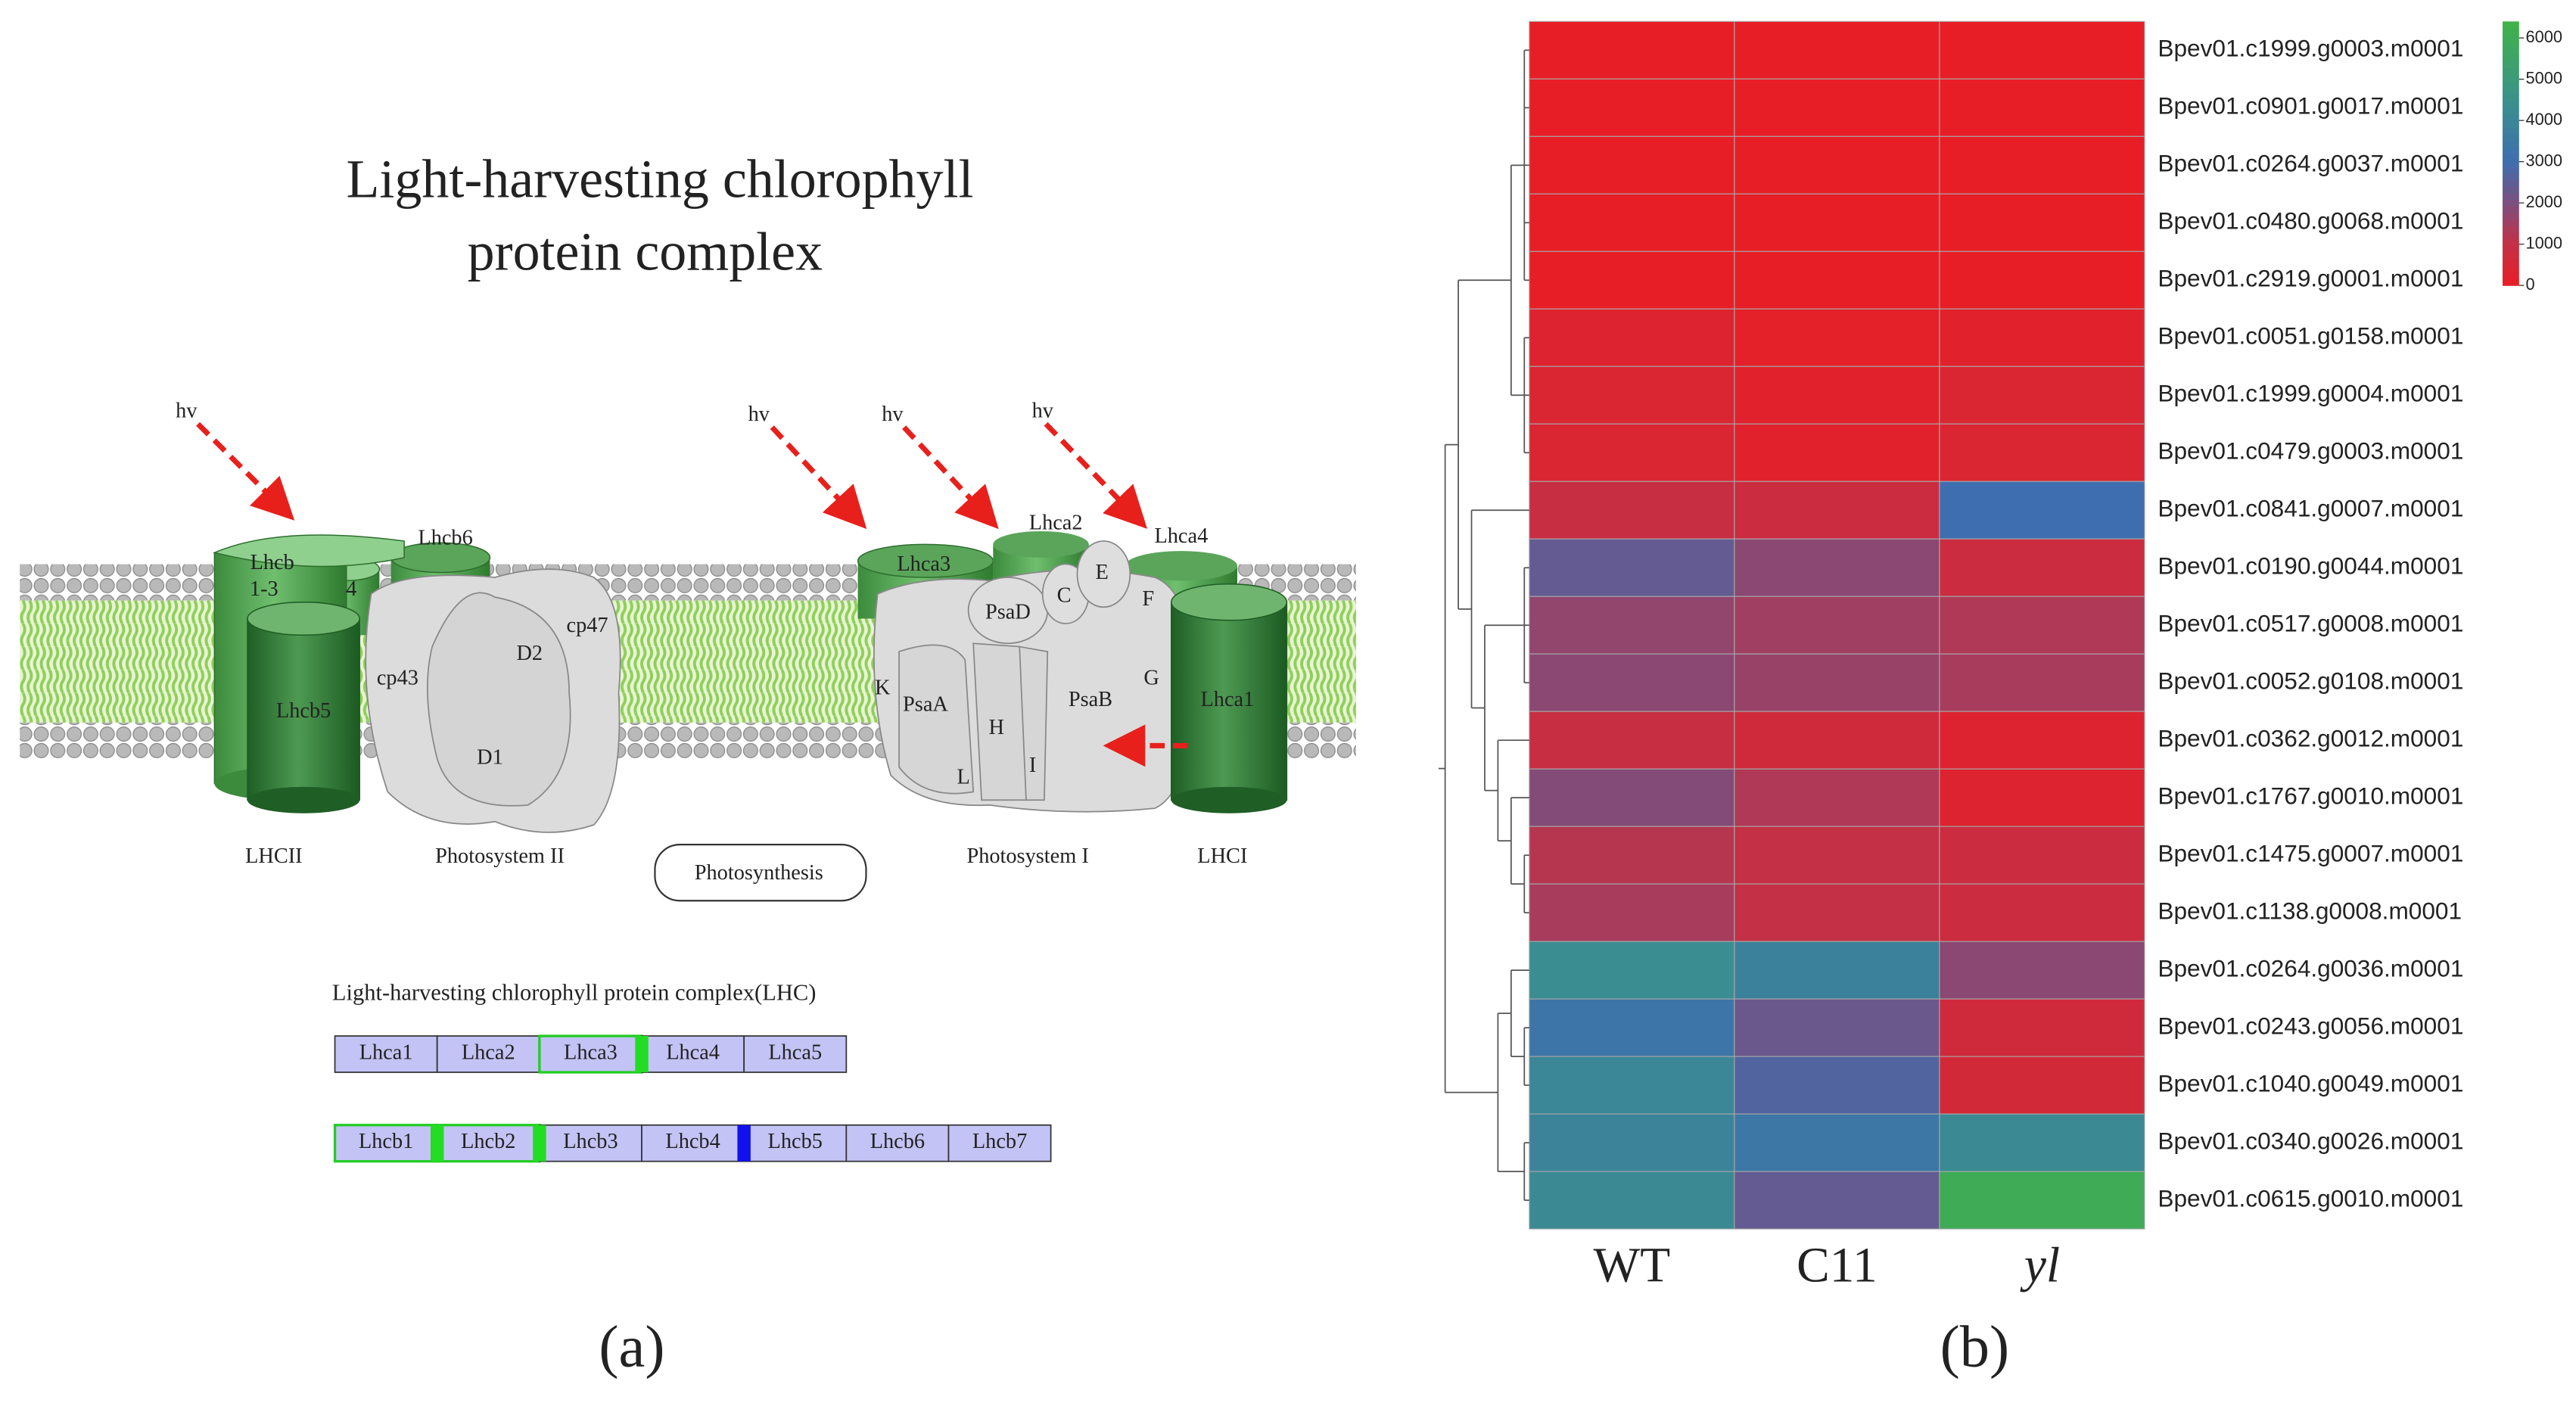 The image size is (2576, 1406). Describe the element at coordinates (304, 711) in the screenshot. I see `component-label: Lhcb5` at that location.